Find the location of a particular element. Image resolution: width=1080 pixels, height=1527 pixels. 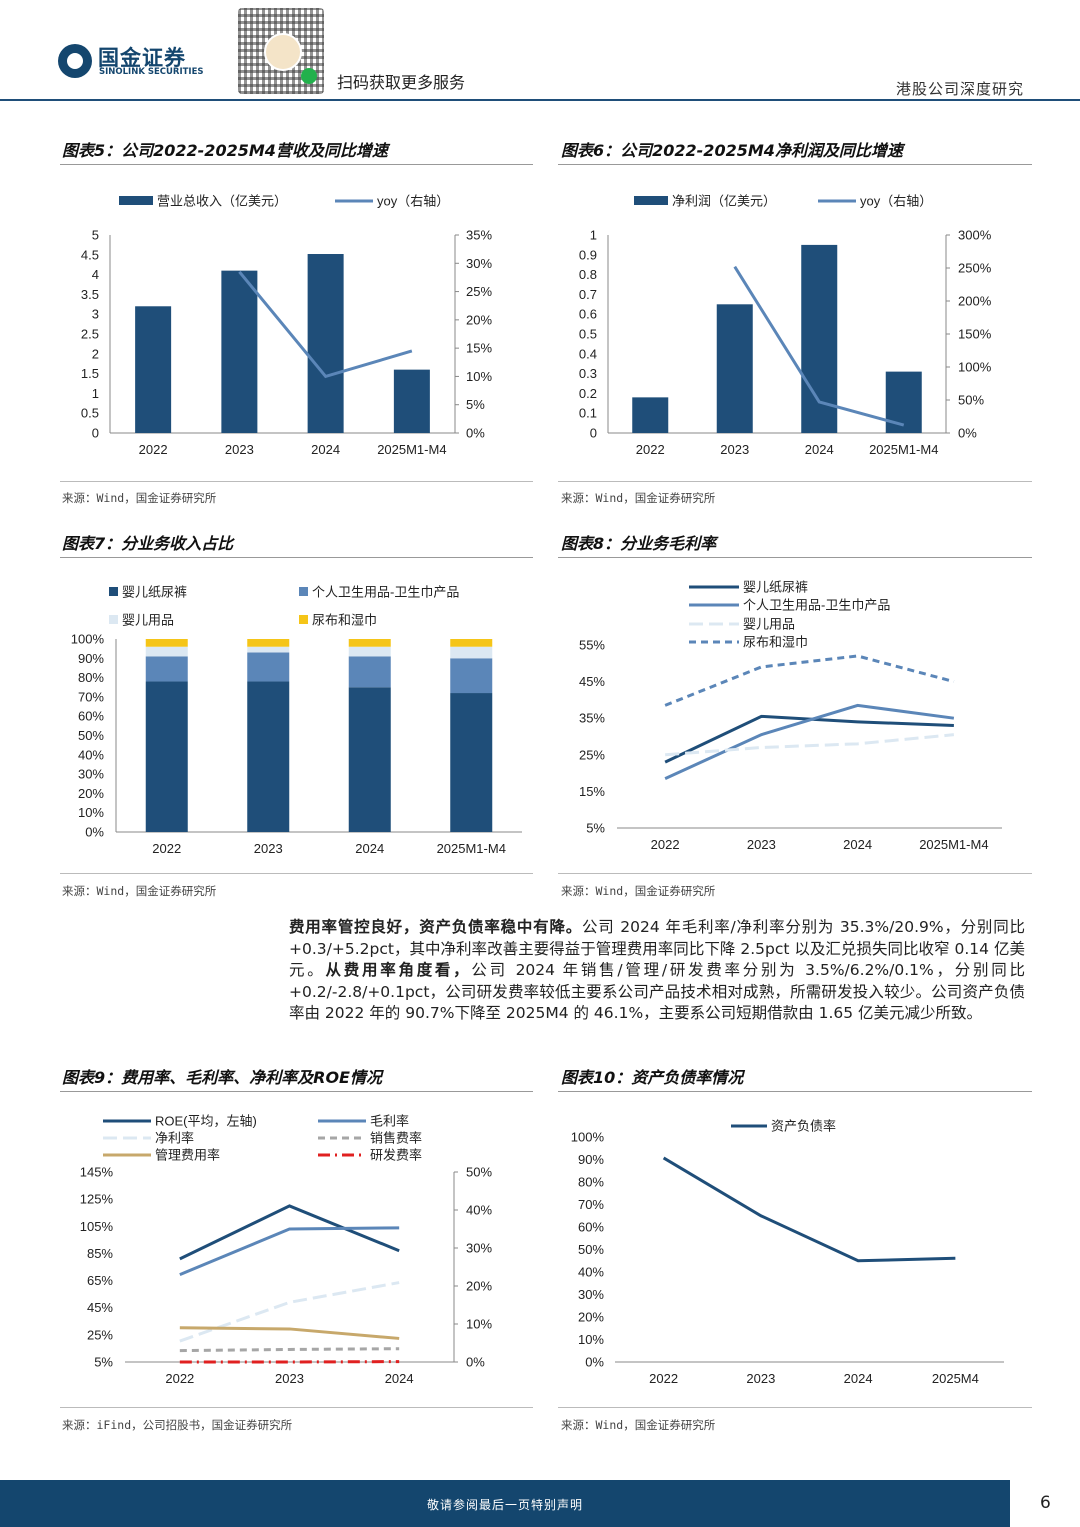

c10-y-tick-label: 10% is located at coordinates (591, 1339).